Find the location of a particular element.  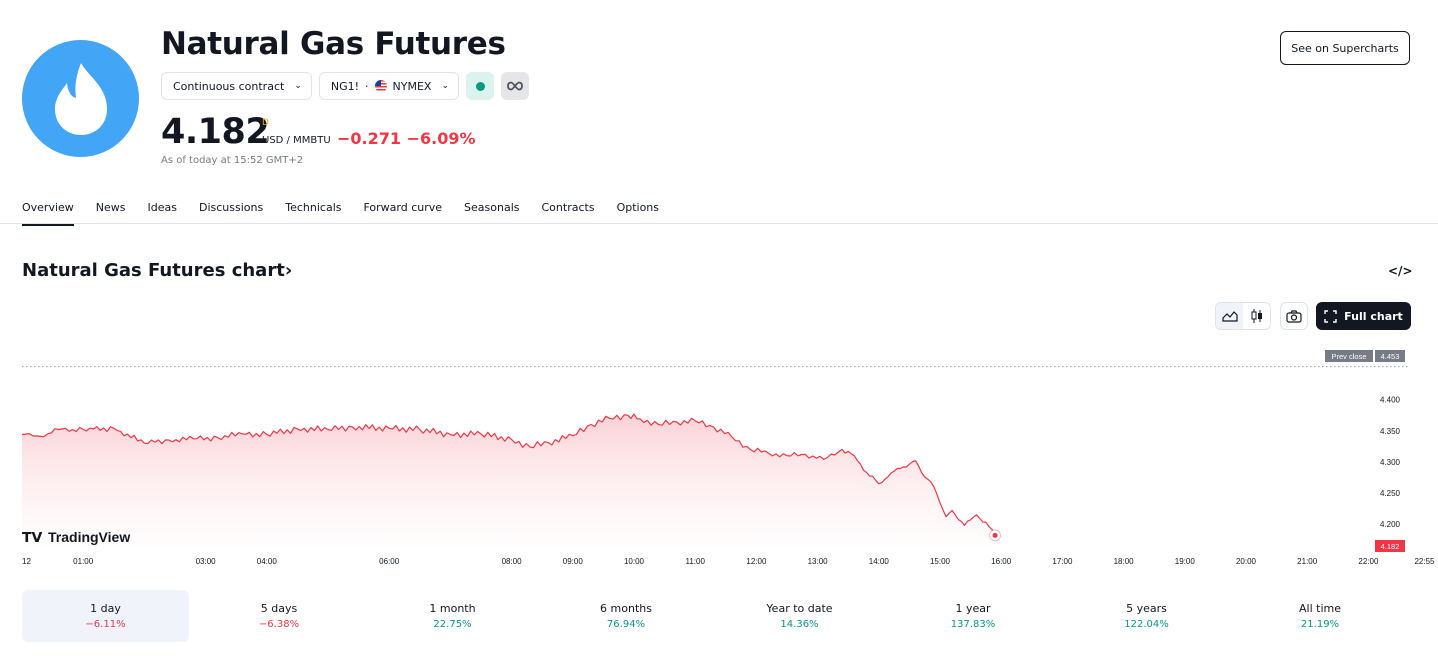

range-label: Year to date is located at coordinates (799, 608).